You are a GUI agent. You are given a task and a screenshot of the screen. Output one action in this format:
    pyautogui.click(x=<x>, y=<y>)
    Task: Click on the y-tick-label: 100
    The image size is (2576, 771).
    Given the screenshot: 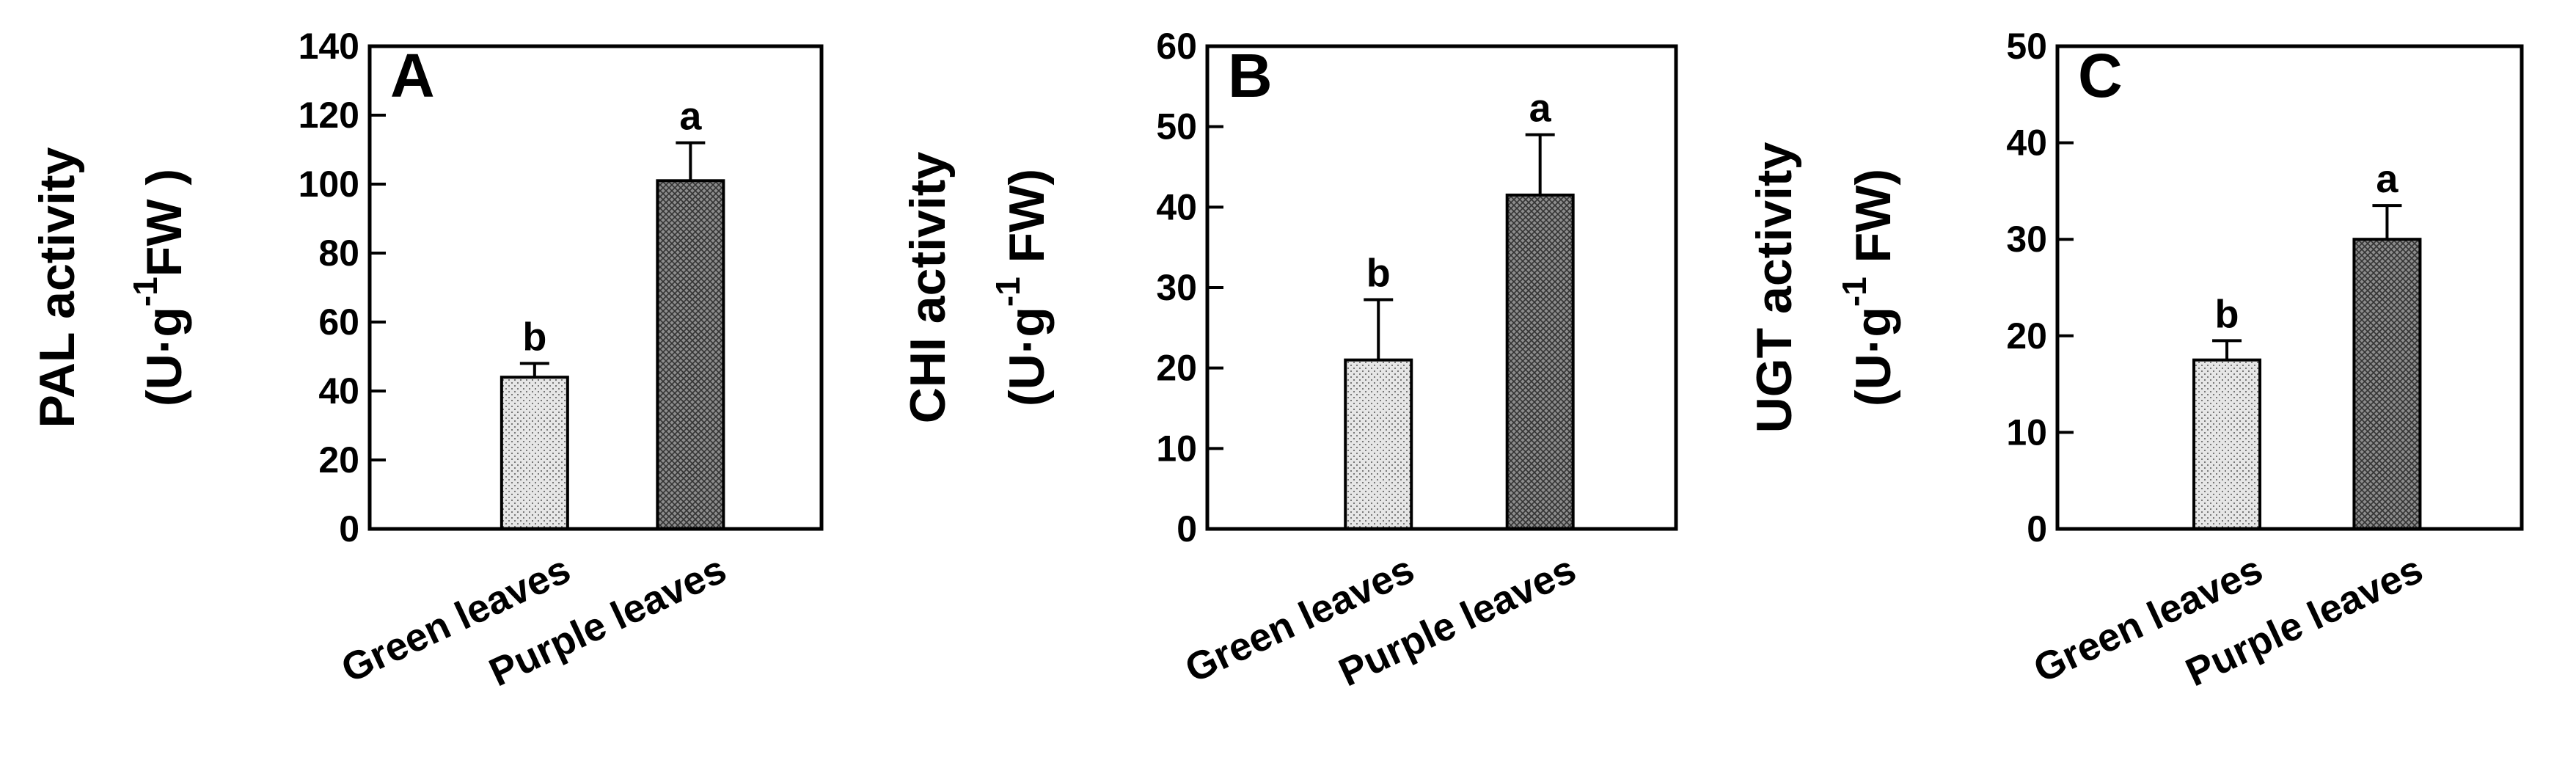 What is the action you would take?
    pyautogui.click(x=329, y=184)
    